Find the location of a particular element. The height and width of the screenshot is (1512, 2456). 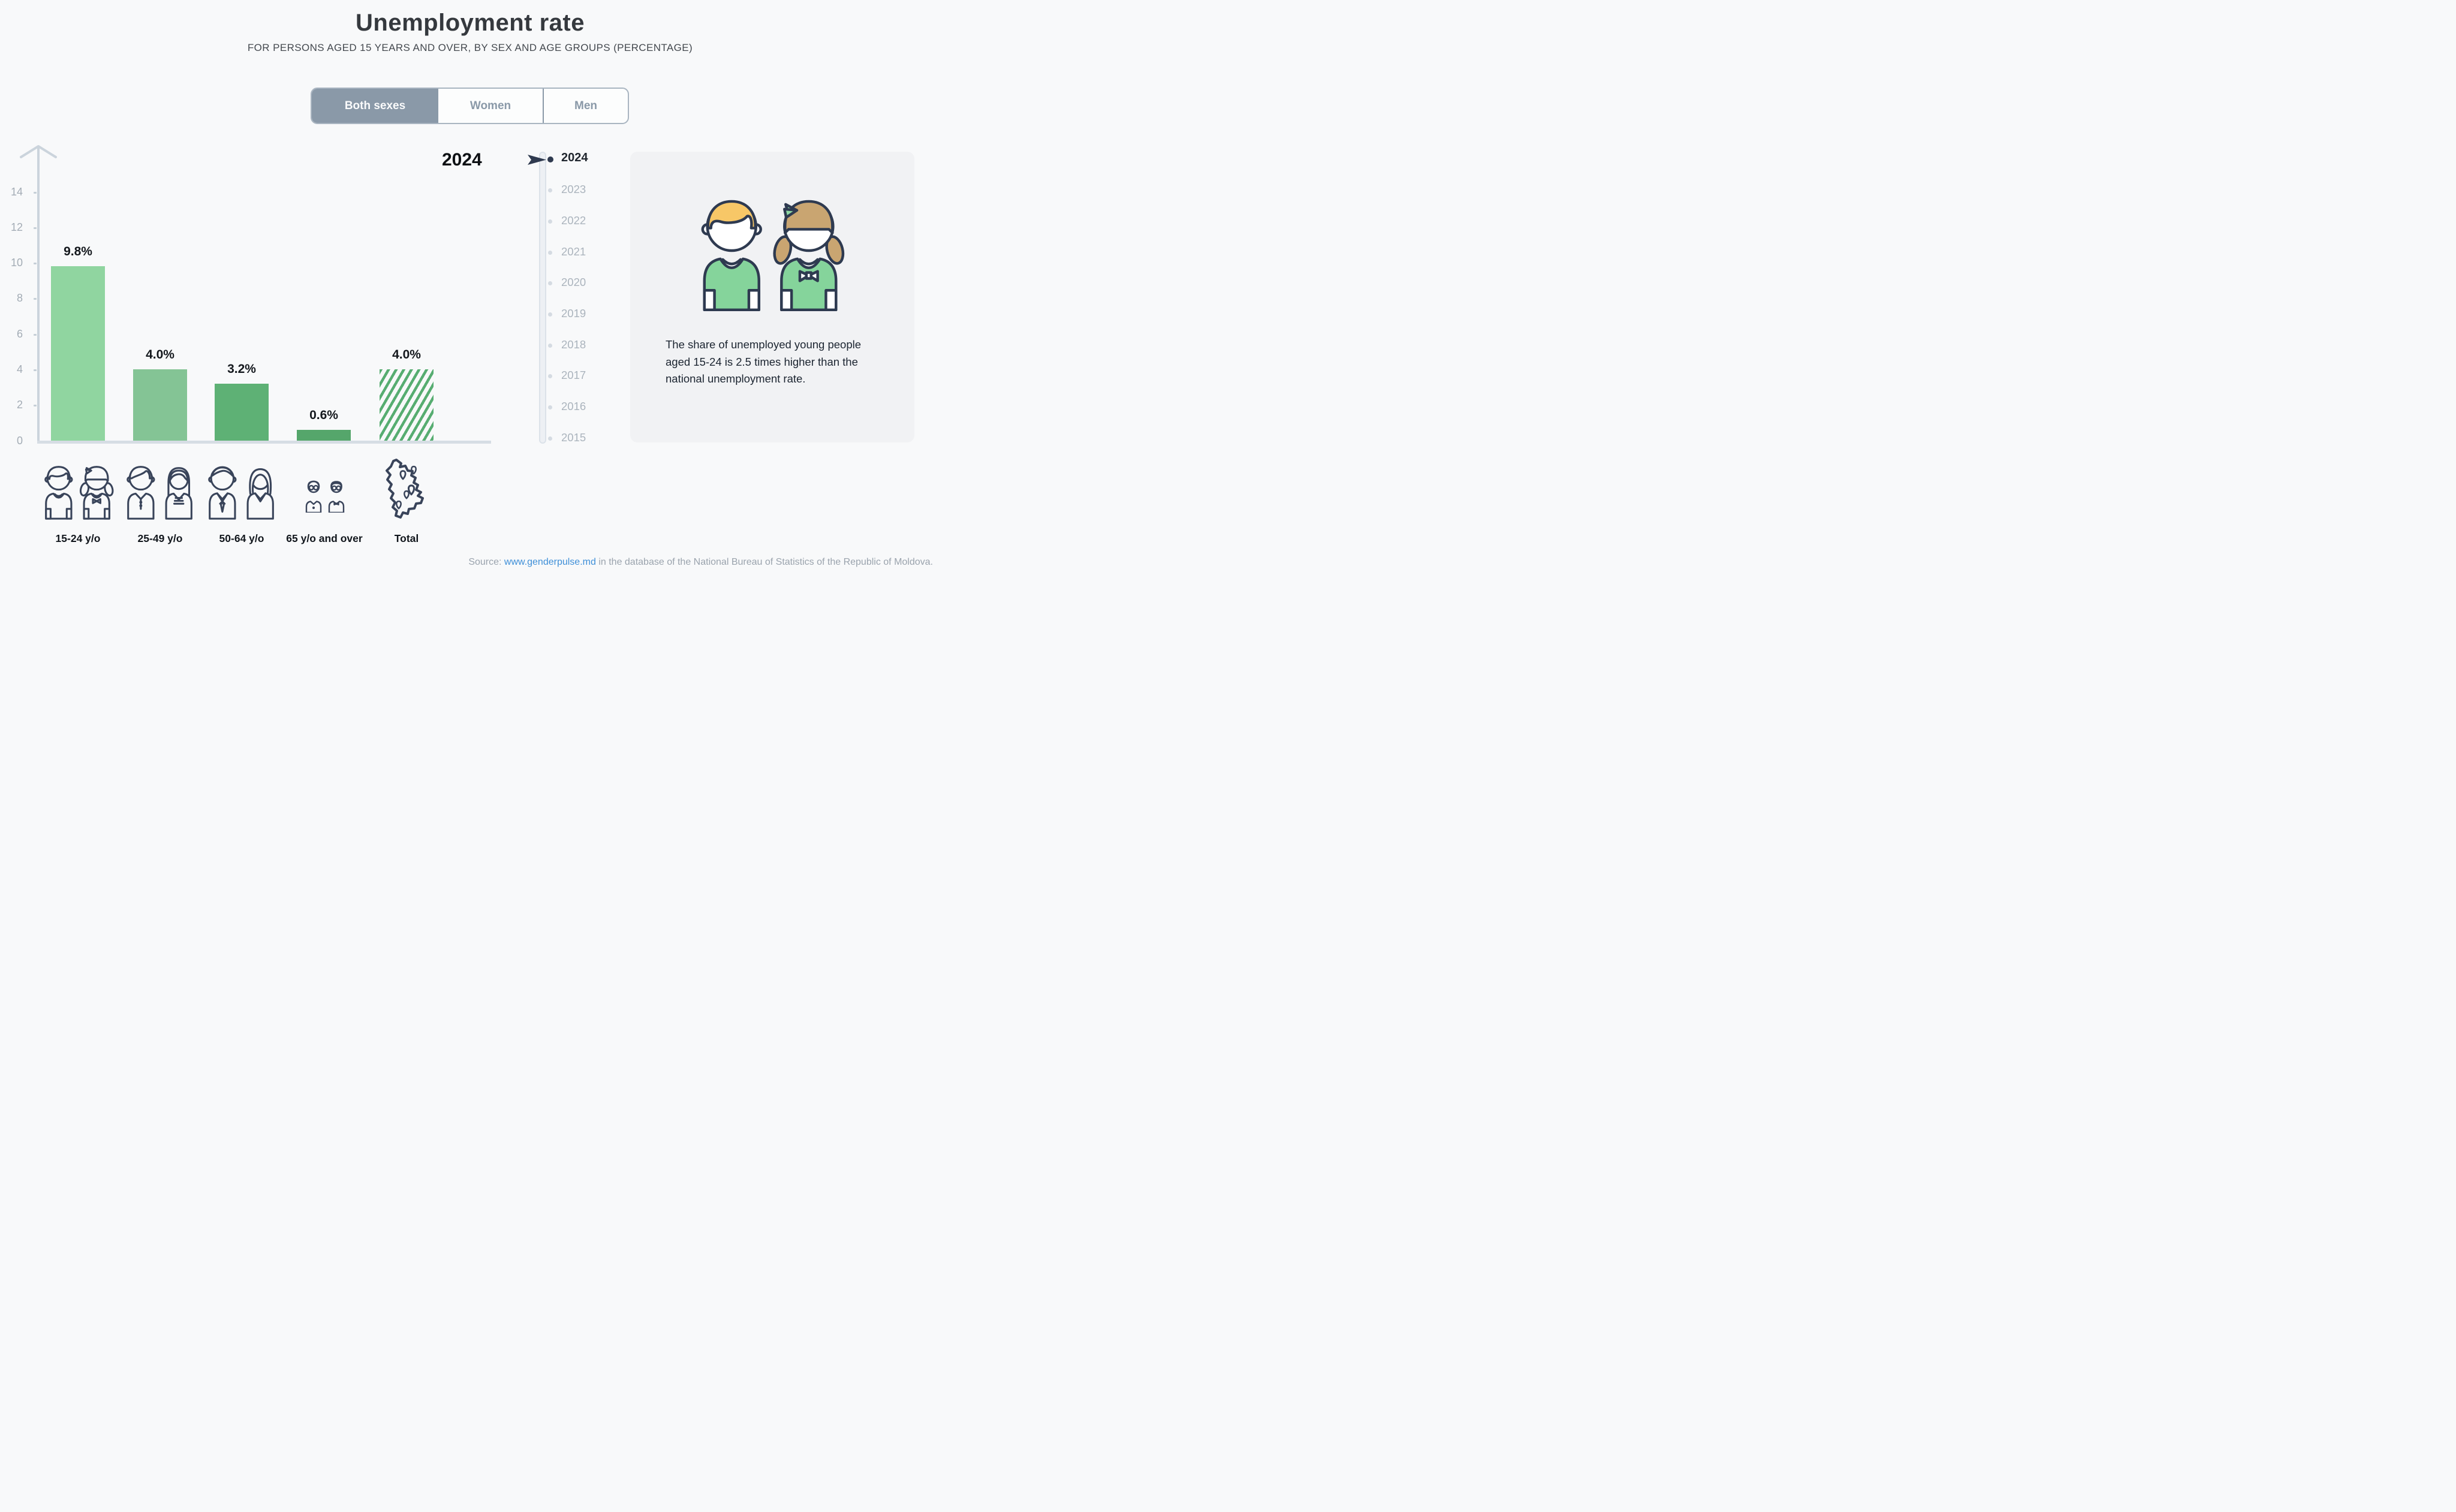

y-tick-6: 6 is located at coordinates (19, 334).